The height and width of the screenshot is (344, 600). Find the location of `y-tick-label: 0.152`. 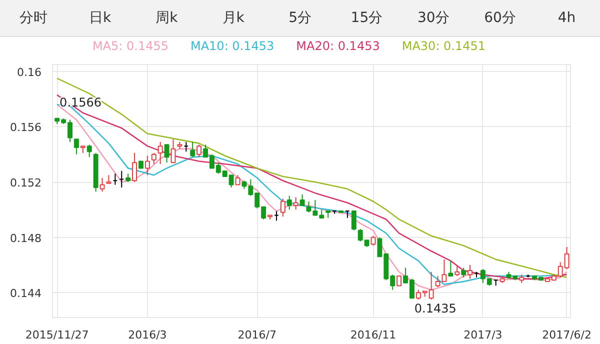

y-tick-label: 0.152 is located at coordinates (26, 183).